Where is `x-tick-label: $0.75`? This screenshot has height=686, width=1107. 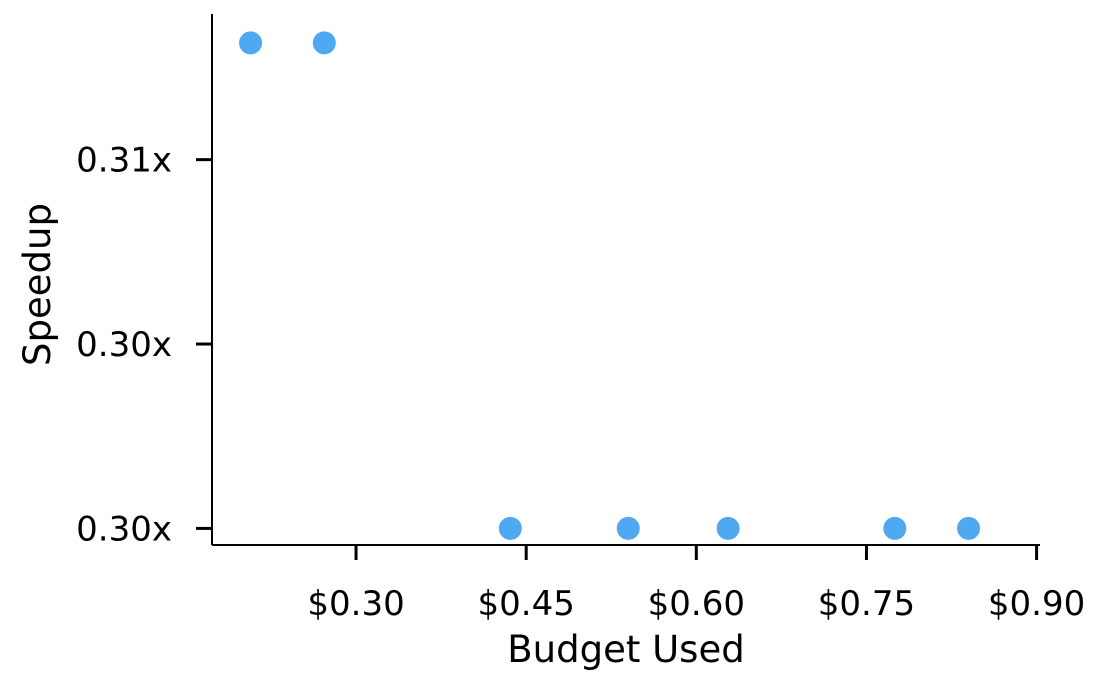
x-tick-label: $0.75 is located at coordinates (866, 604).